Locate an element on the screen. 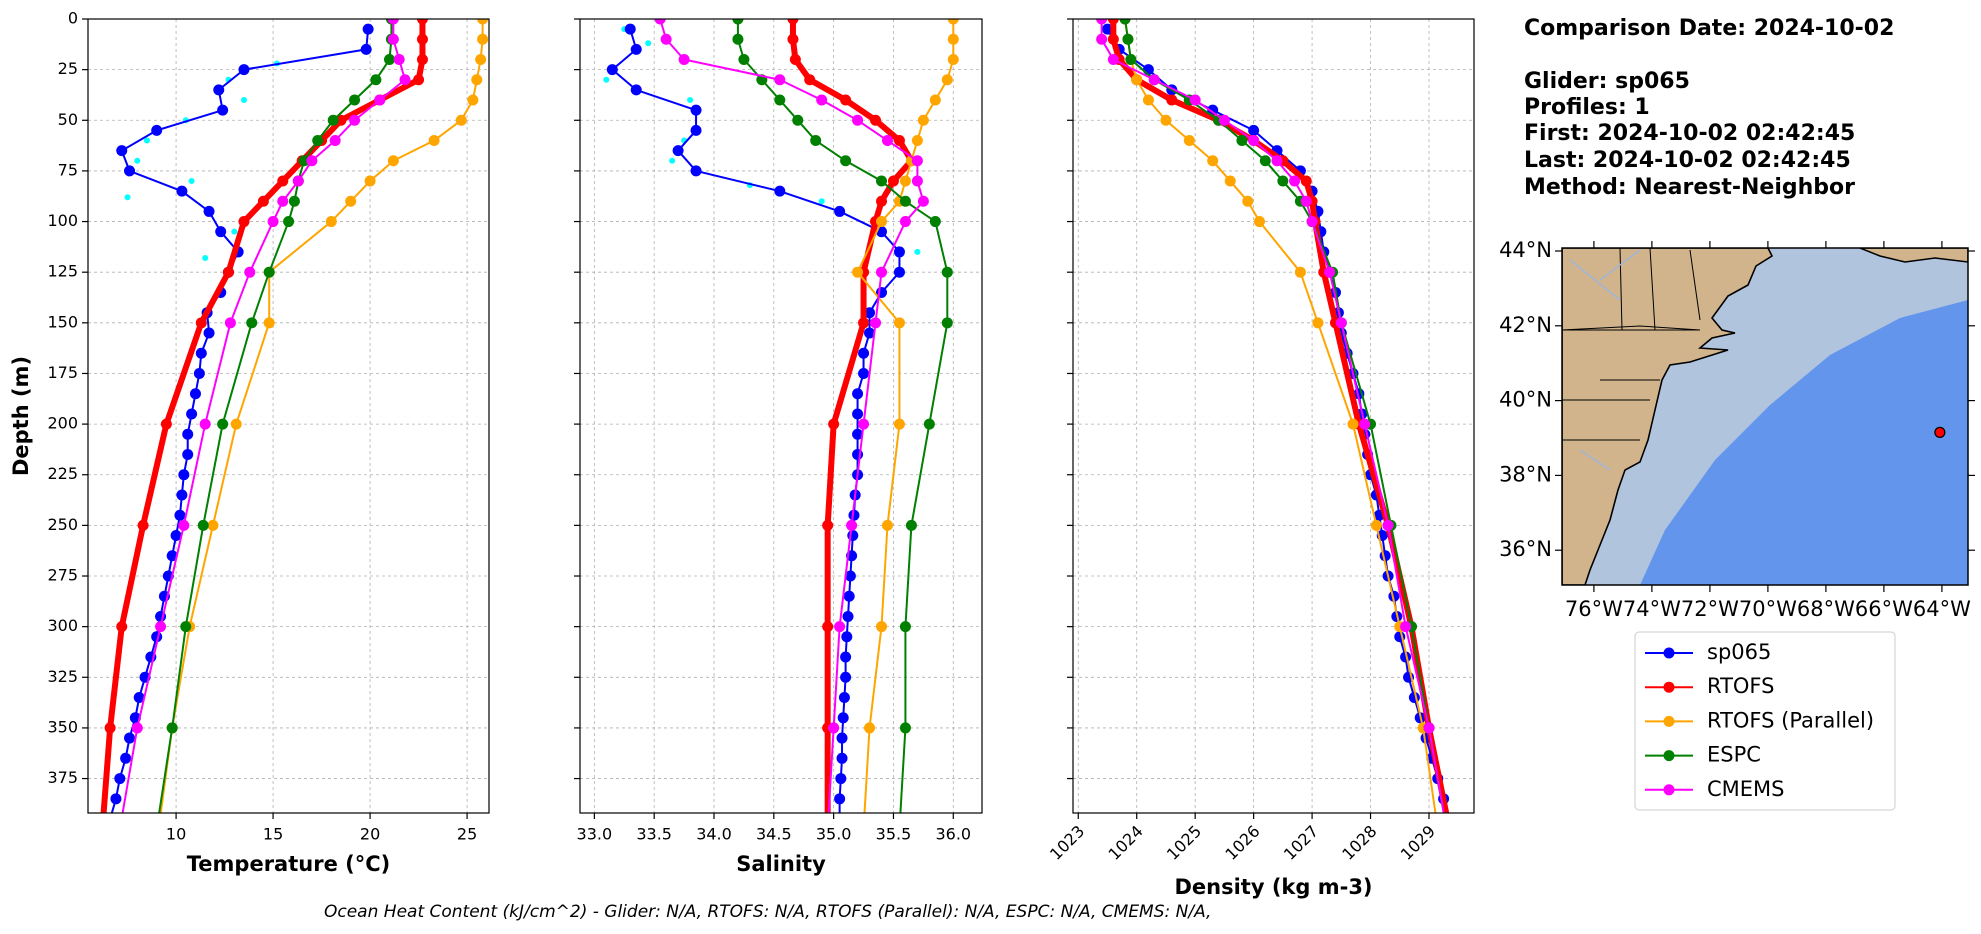 The width and height of the screenshot is (1981, 934). legend-label: sp065 is located at coordinates (1739, 652).